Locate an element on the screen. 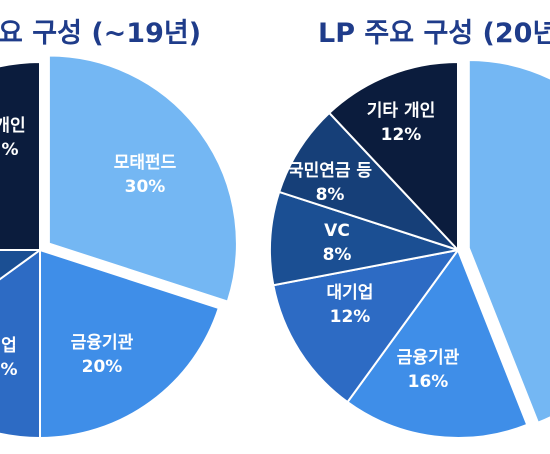 The image size is (550, 454). pie0-slice-0-label: 모태펀드 is located at coordinates (145, 163).